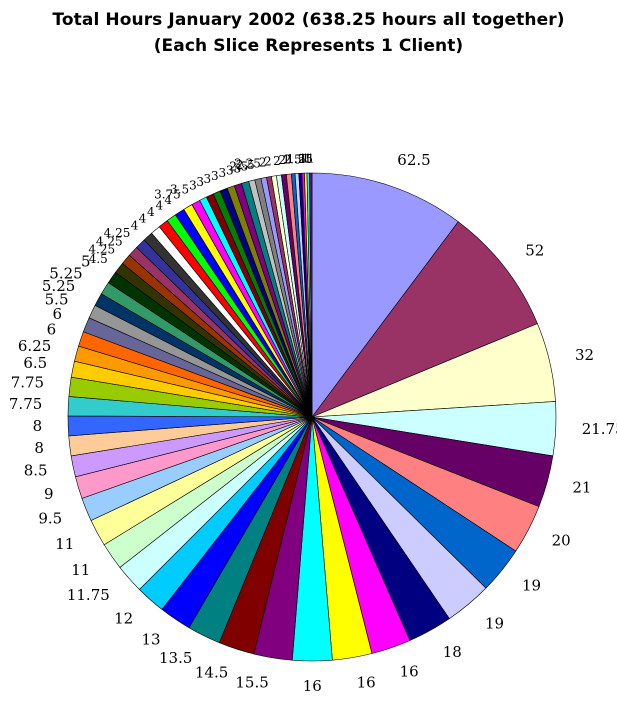 This screenshot has height=708, width=617. What do you see at coordinates (179, 190) in the screenshot?
I see `pie-data-label: 3.5` at bounding box center [179, 190].